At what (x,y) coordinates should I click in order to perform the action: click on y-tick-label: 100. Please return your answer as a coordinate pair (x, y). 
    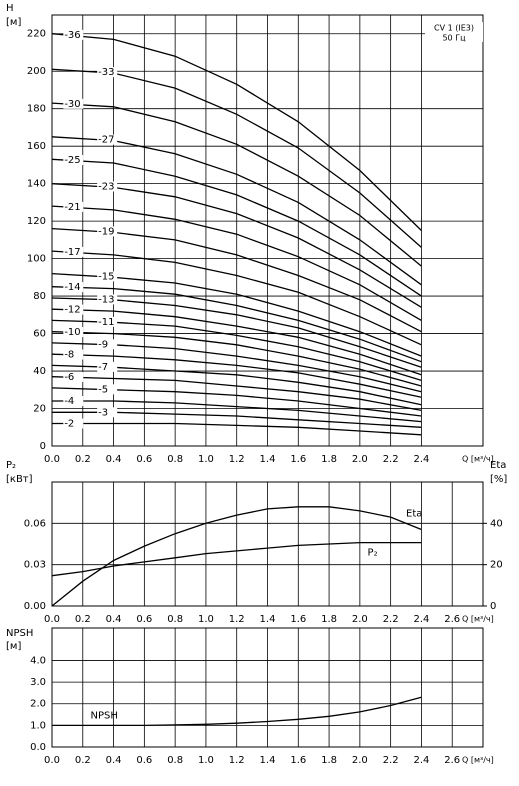
    Looking at the image, I should click on (36, 259).